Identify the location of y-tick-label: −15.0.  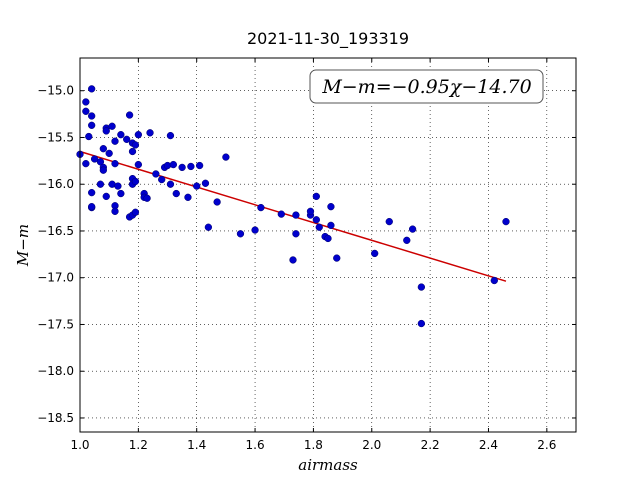
(55, 91).